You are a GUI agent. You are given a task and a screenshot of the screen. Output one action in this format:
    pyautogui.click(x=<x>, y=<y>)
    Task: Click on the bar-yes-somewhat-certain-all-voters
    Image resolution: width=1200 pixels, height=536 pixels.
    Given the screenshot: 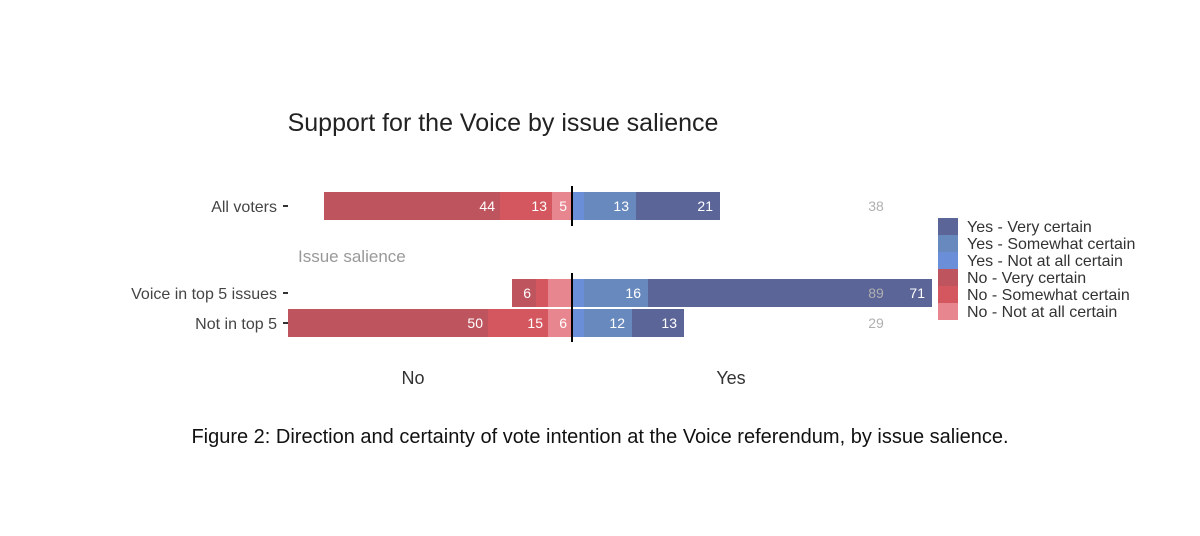 What is the action you would take?
    pyautogui.click(x=610, y=206)
    